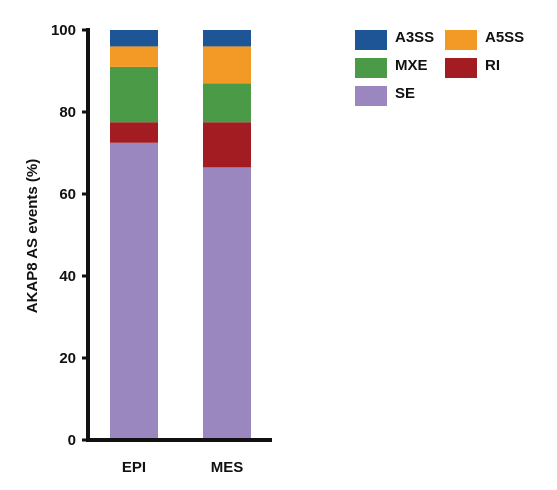 The image size is (557, 490). I want to click on x-tick-label-epi: EPI, so click(134, 467).